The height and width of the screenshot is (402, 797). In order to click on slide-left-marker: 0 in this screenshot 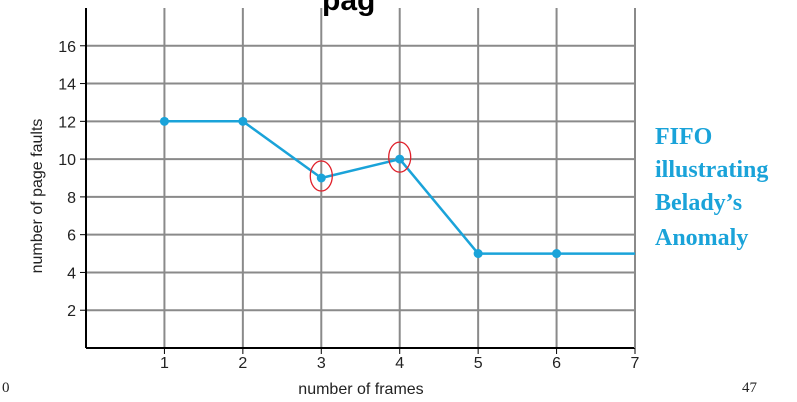, I will do `click(6, 388)`.